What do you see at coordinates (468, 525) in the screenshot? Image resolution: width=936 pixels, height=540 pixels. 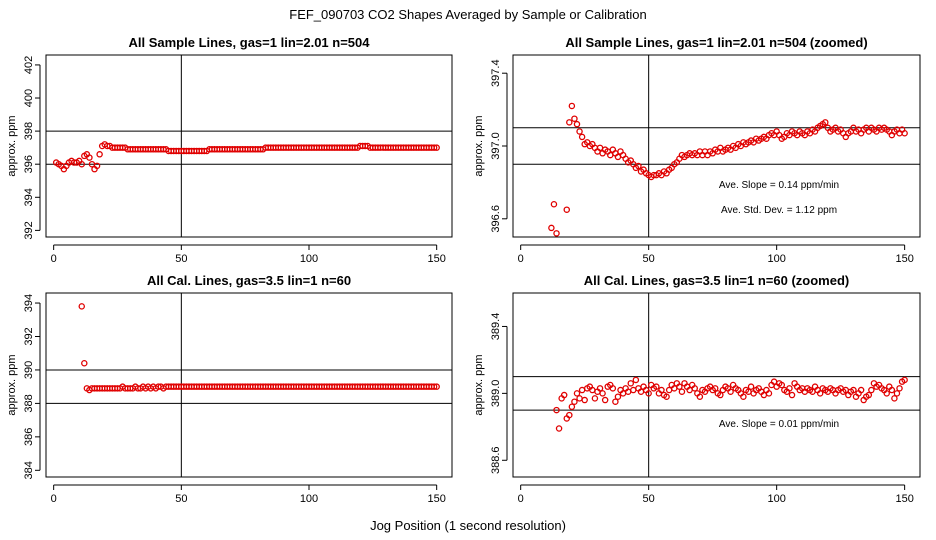 I see `figure-x-axis-label: Jog Position (1 second resolution)` at bounding box center [468, 525].